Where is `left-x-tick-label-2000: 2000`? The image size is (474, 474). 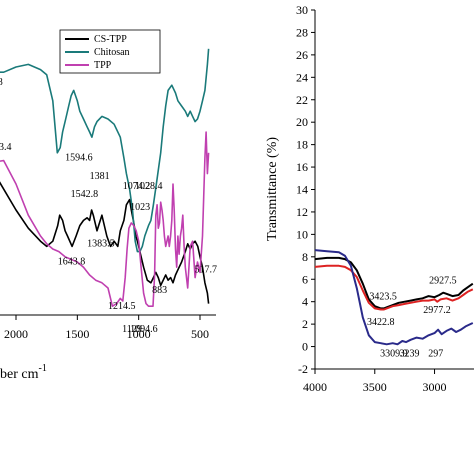
left-x-tick-label-2000: 2000 is located at coordinates (16, 334).